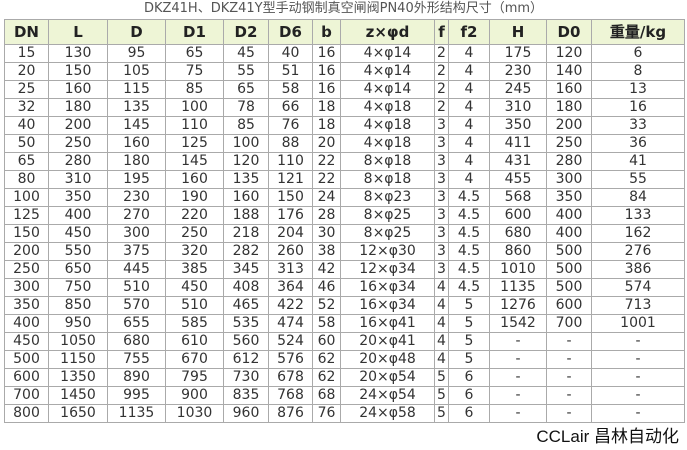  Describe the element at coordinates (344, 89) in the screenshot. I see `table-row: 25 160 115 85 65 58 16 4×φ14 2 4 245 160 13` at that location.